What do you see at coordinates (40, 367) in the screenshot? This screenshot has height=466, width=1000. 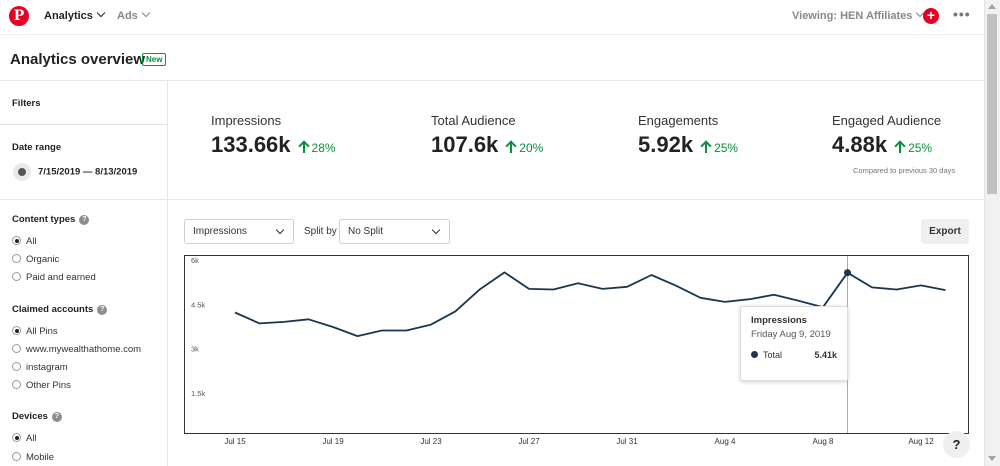 I see `radio-claimed-instagram: instagram` at bounding box center [40, 367].